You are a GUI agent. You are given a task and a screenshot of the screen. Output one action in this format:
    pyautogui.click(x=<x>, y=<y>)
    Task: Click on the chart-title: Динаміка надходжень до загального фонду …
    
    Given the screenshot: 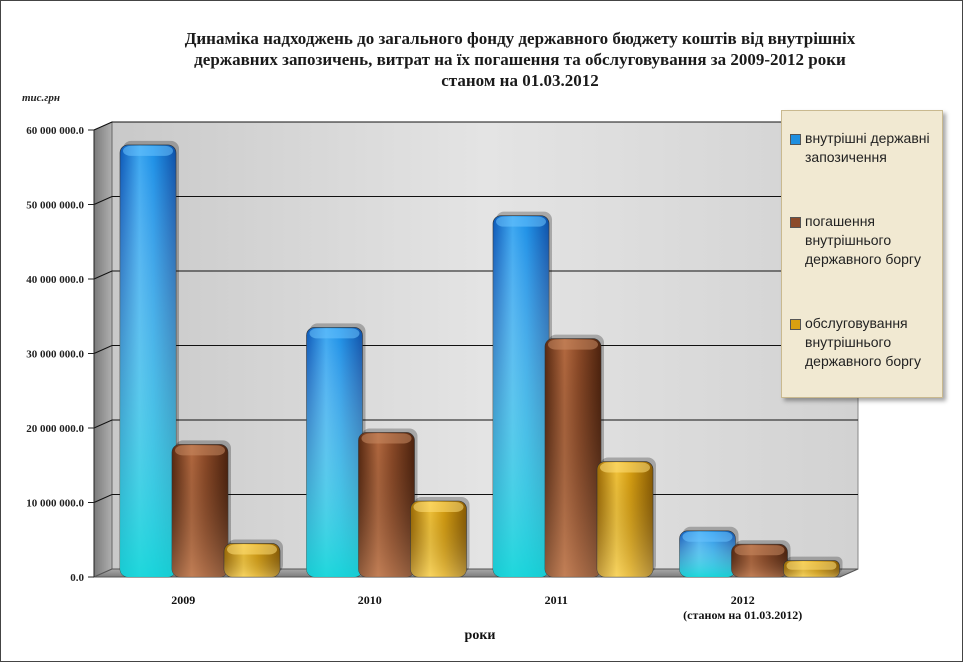 What is the action you would take?
    pyautogui.click(x=520, y=59)
    